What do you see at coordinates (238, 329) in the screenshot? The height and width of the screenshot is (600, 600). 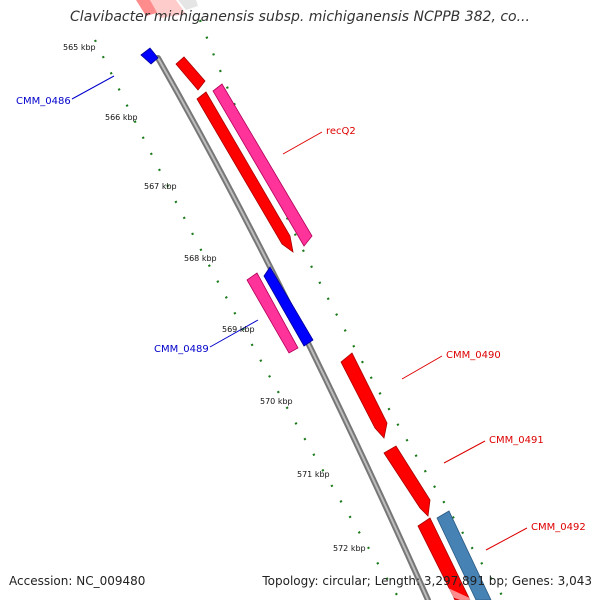 I see `tick-569: 569 kbp` at bounding box center [238, 329].